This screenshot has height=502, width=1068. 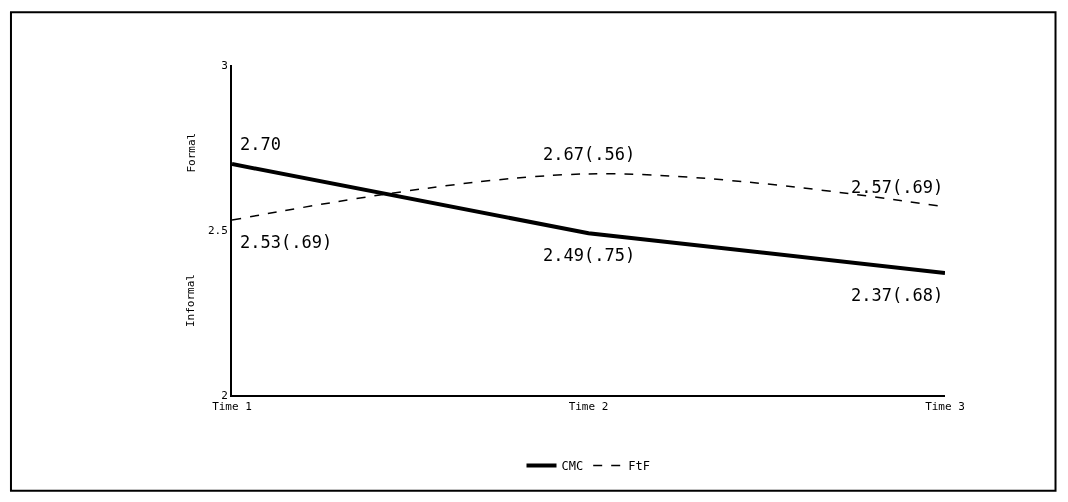 I want to click on x-tick-label: Time 2, so click(x=588, y=407).